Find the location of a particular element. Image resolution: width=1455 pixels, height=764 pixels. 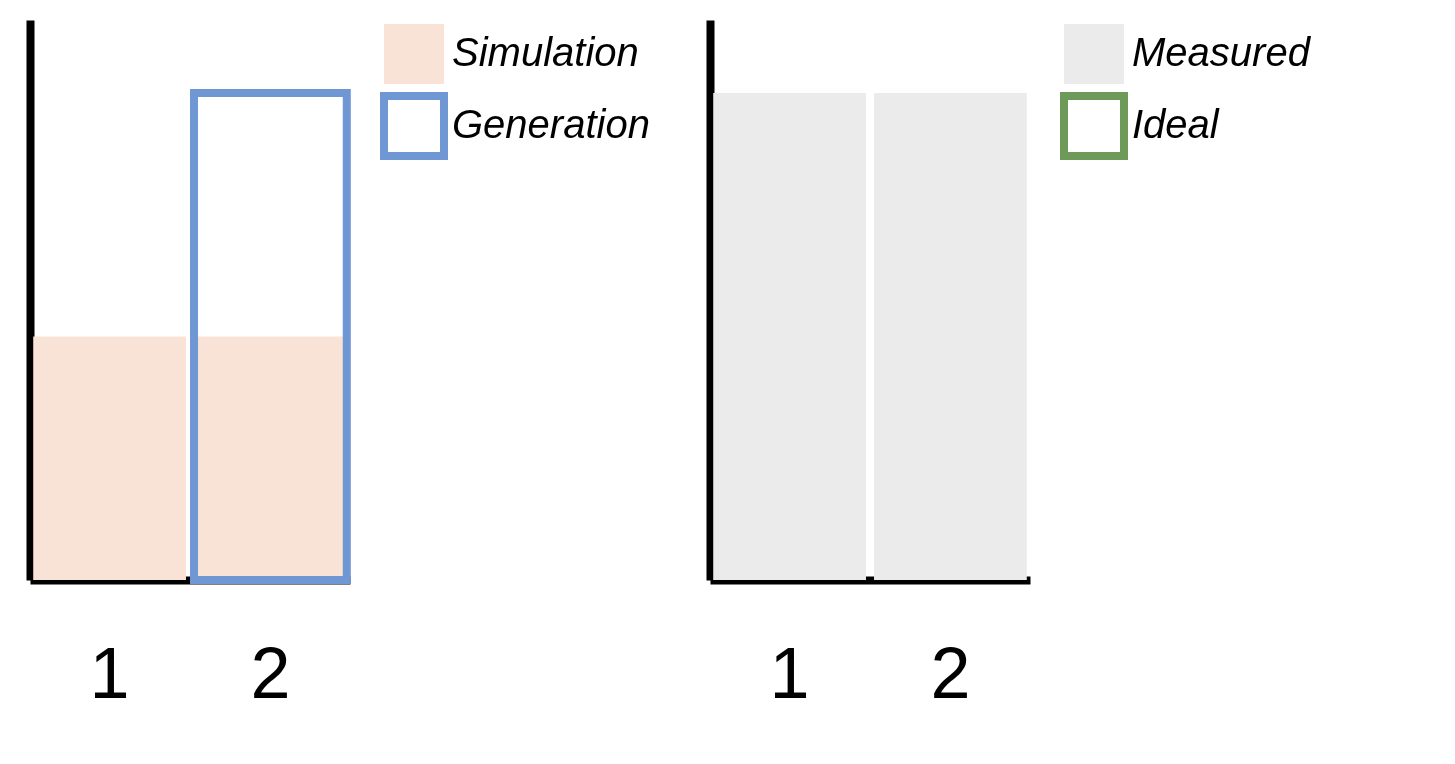

legend-label: Generation is located at coordinates (551, 124).